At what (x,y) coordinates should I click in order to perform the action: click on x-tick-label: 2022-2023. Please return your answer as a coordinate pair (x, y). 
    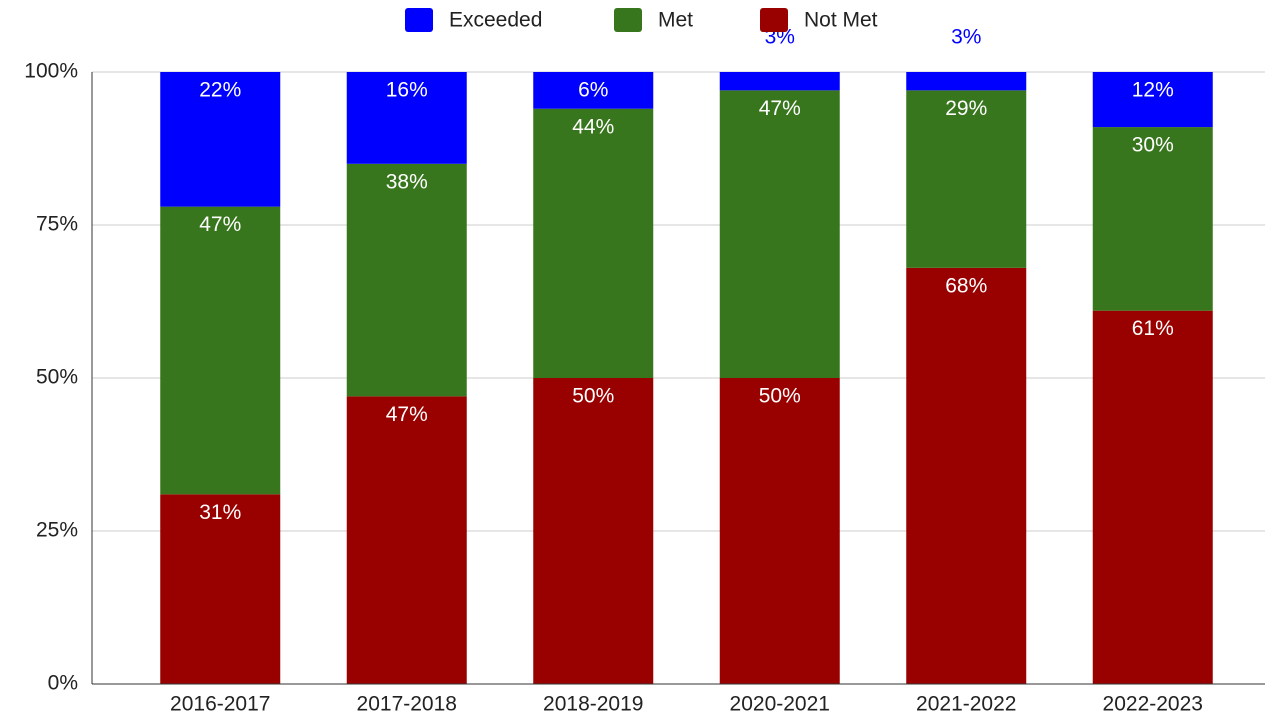
    Looking at the image, I should click on (1153, 704).